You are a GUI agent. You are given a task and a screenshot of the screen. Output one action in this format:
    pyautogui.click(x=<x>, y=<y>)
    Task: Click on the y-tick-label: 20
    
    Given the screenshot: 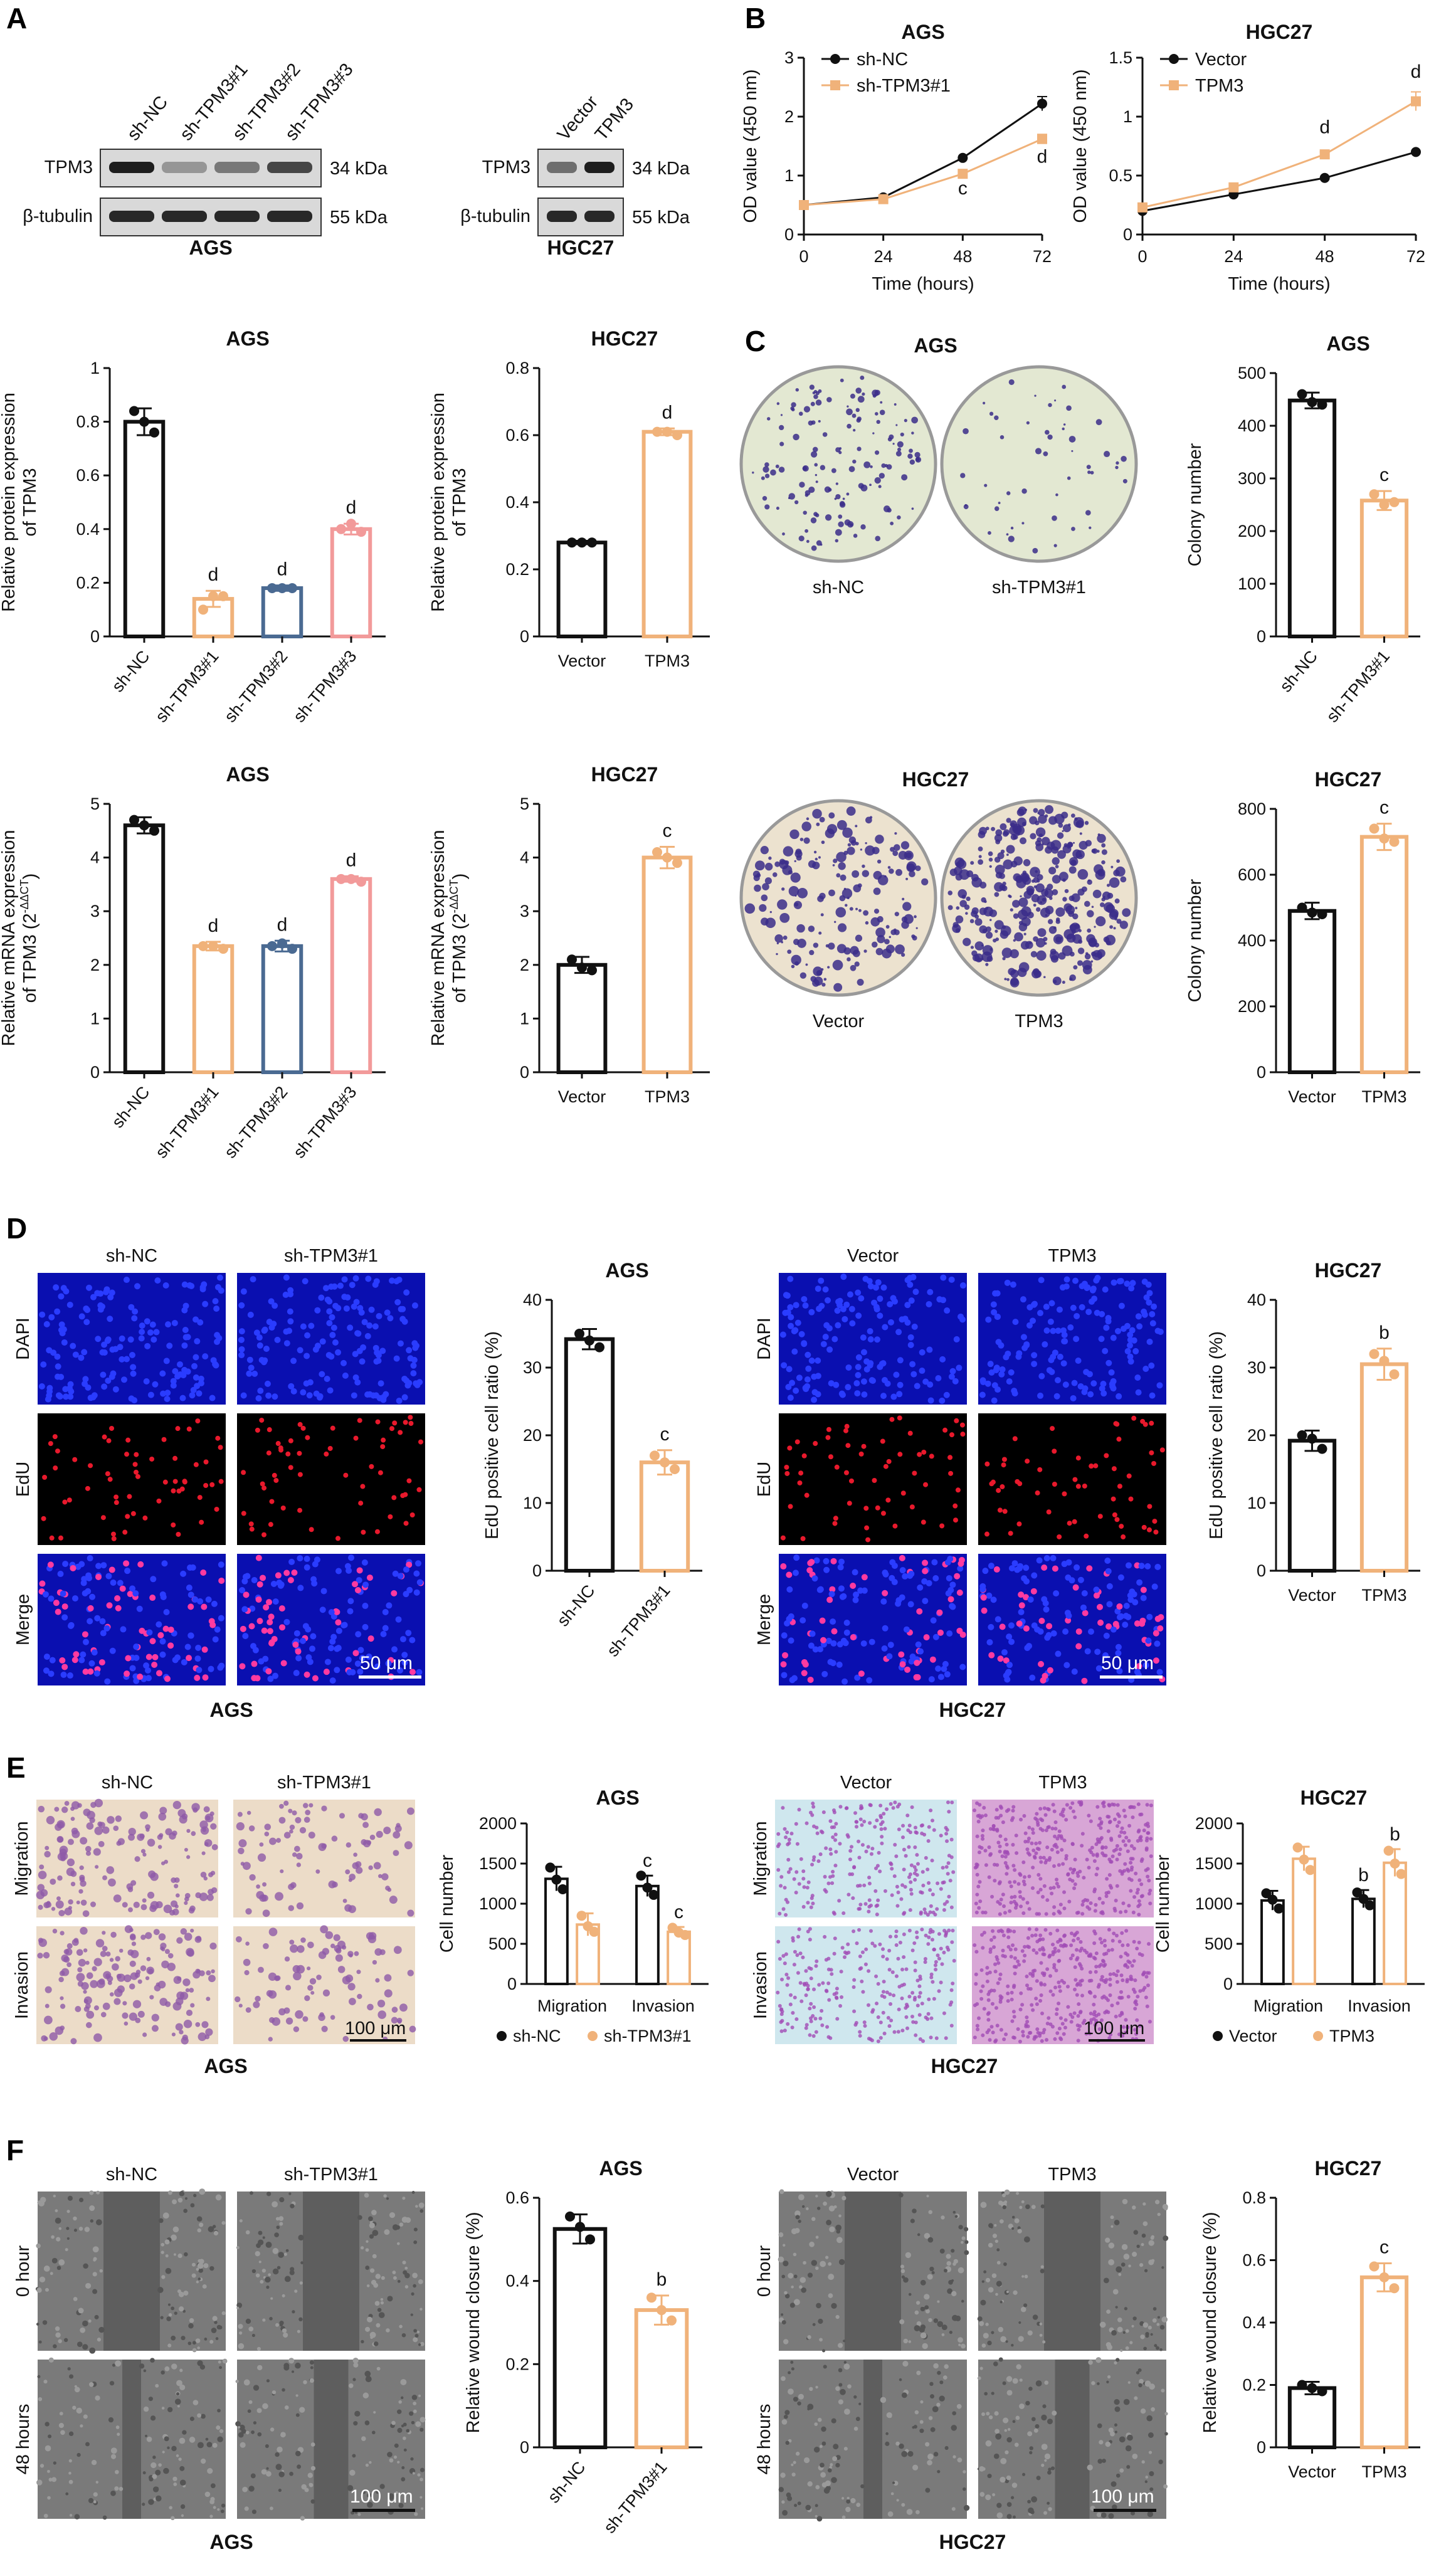 What is the action you would take?
    pyautogui.click(x=533, y=1435)
    